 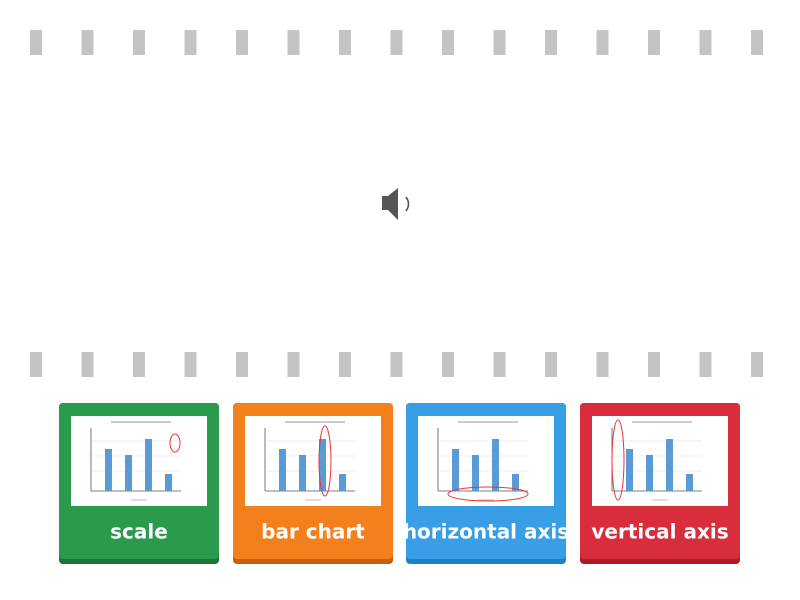 What do you see at coordinates (486, 532) in the screenshot?
I see `card-label: horizontal axis` at bounding box center [486, 532].